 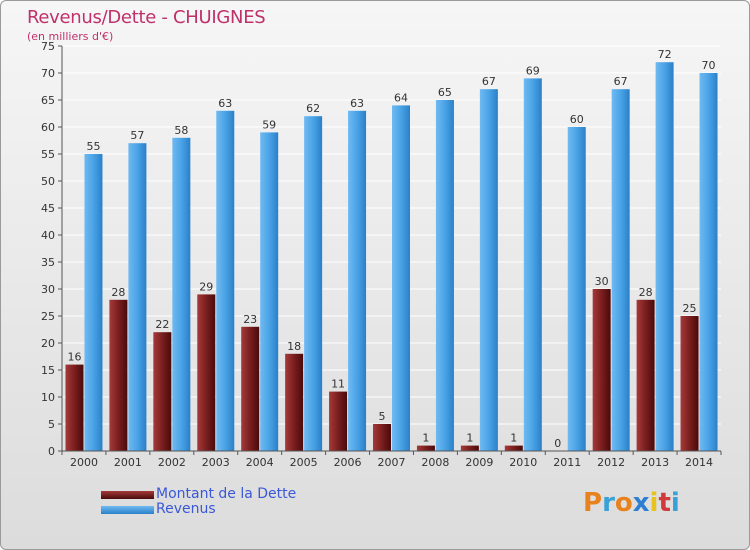 I want to click on chart-subtitle: (en milliers d'€), so click(x=70, y=36).